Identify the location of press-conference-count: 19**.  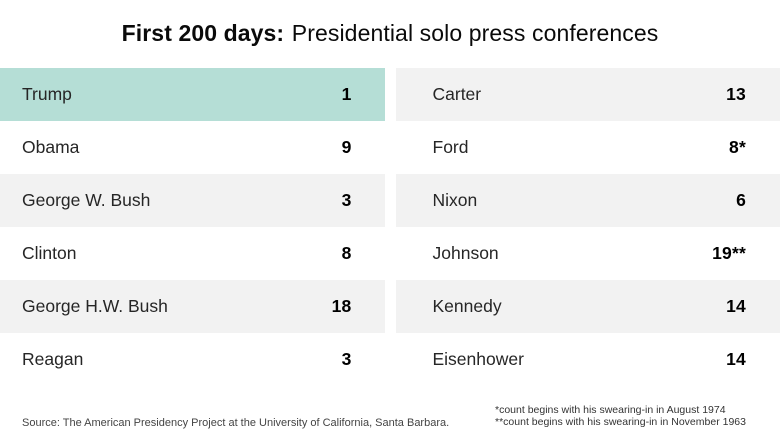
(729, 253).